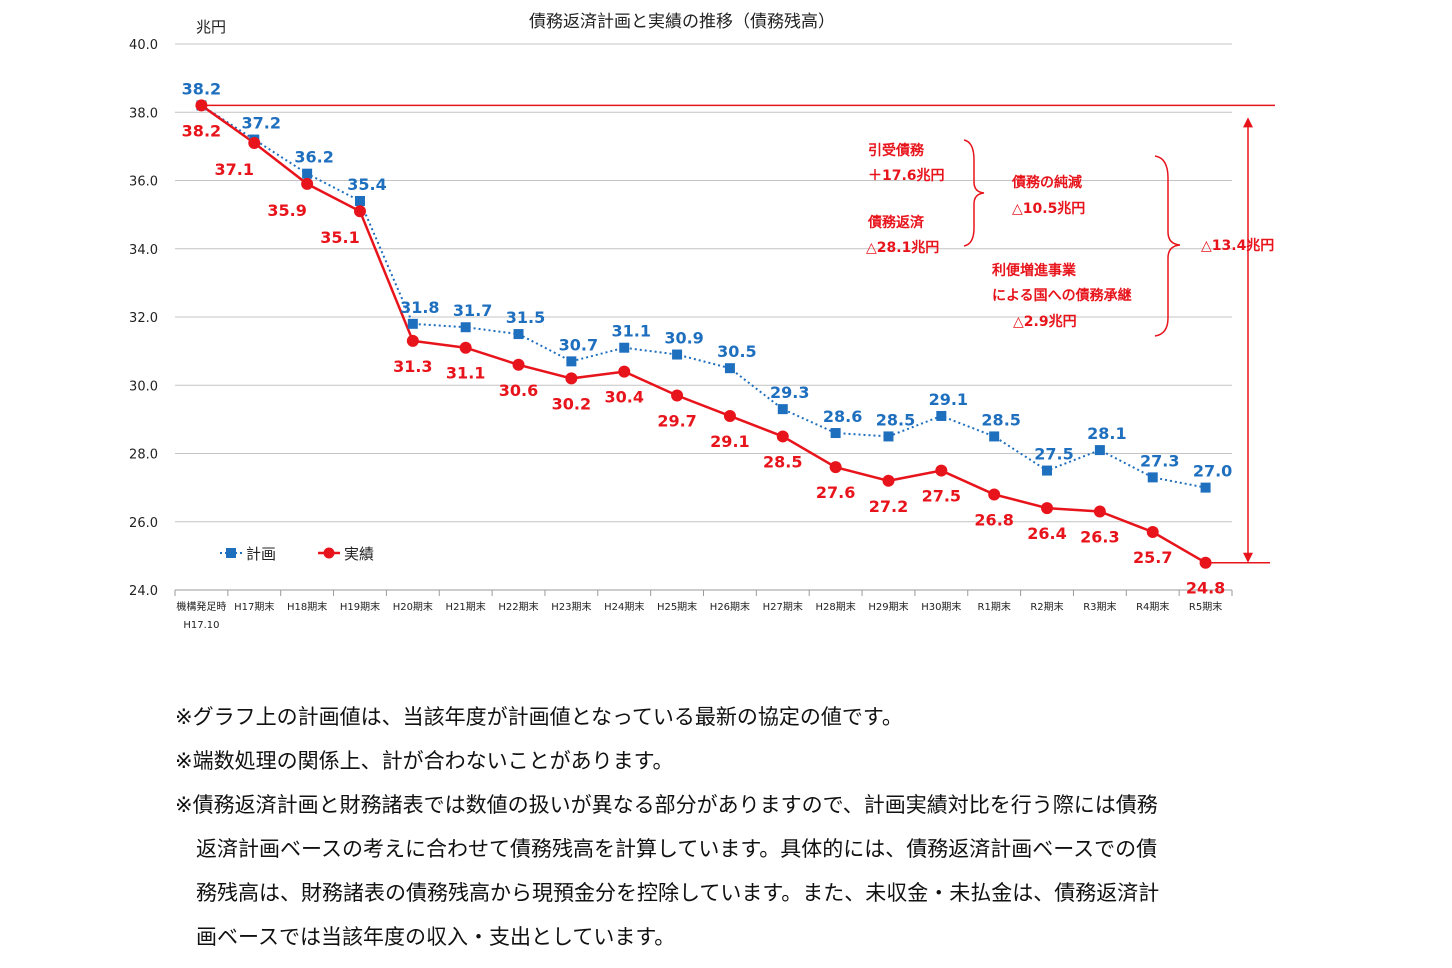 The height and width of the screenshot is (968, 1452). Describe the element at coordinates (201, 606) in the screenshot. I see `x-tick-label: 機構発足時` at that location.